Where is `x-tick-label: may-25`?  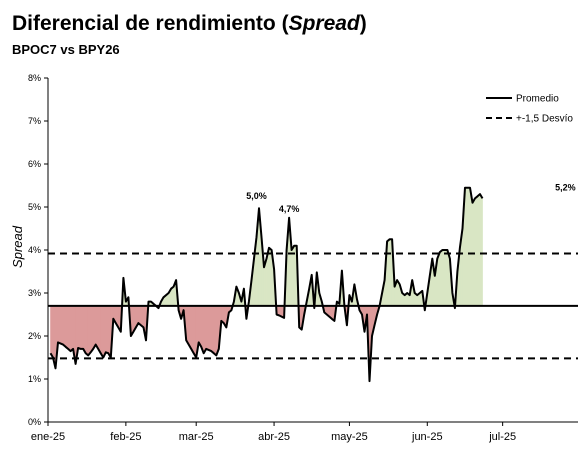
x-tick-label: may-25 is located at coordinates (349, 437).